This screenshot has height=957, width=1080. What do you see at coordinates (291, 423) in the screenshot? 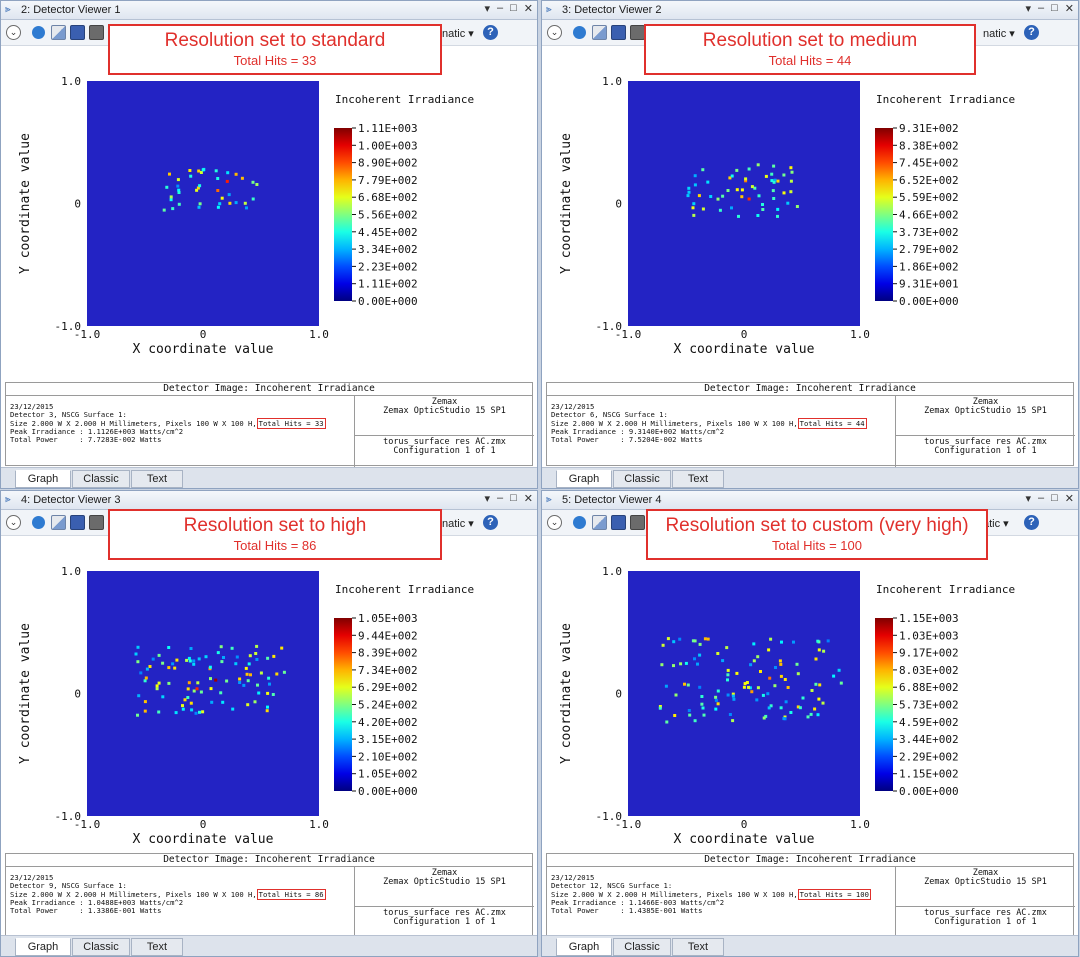
I see `total-hits-box: Total Hits = 33` at bounding box center [291, 423].